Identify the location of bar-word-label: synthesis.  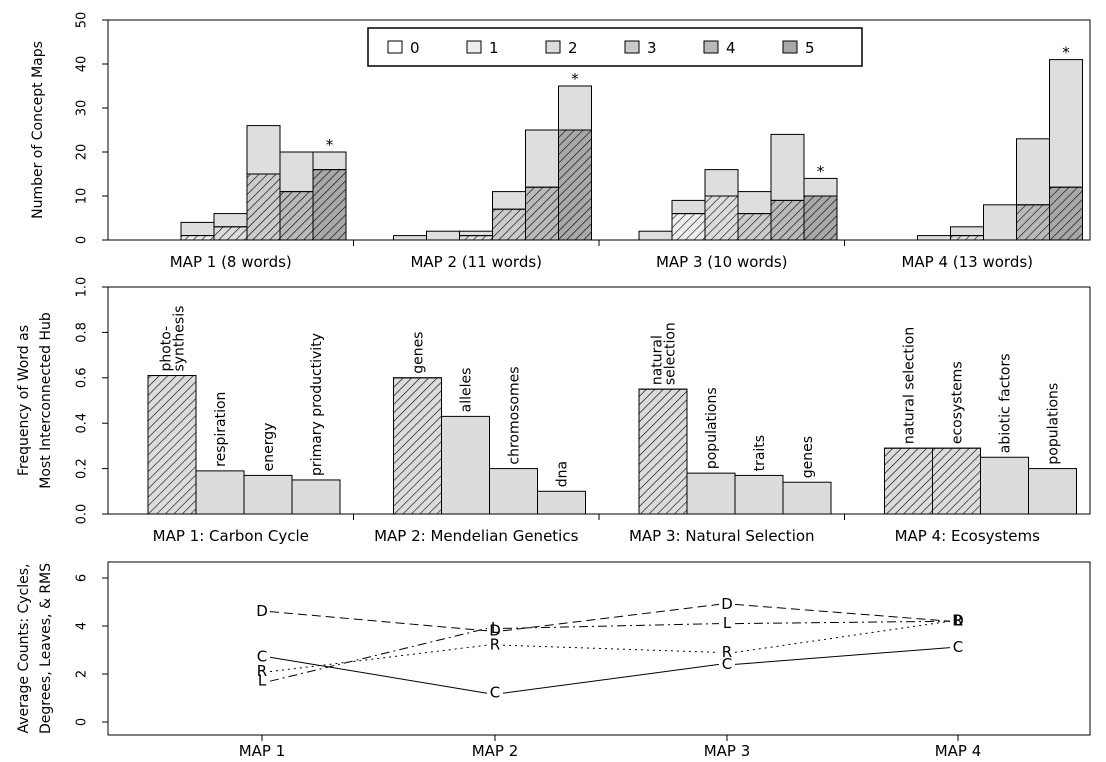
(180, 339).